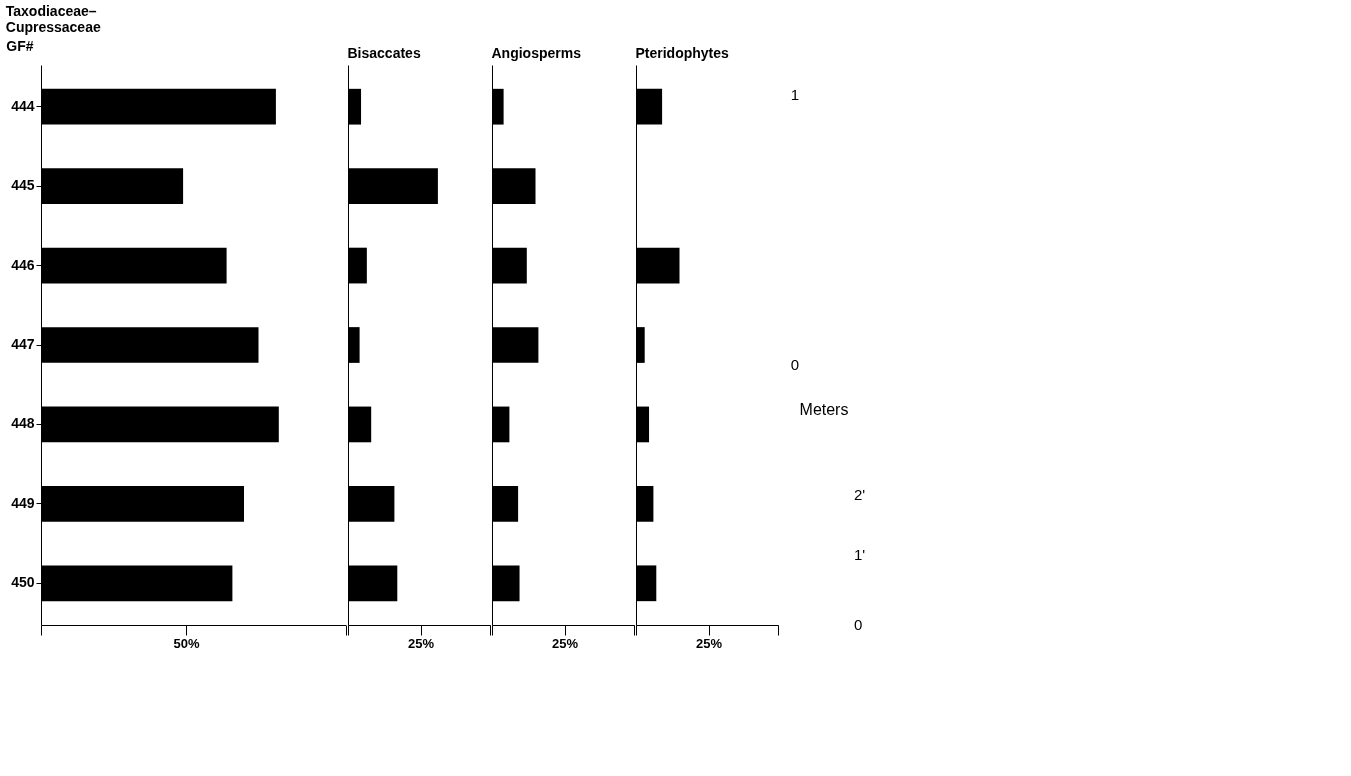 This screenshot has height=776, width=1351. I want to click on text: 1, so click(794, 94).